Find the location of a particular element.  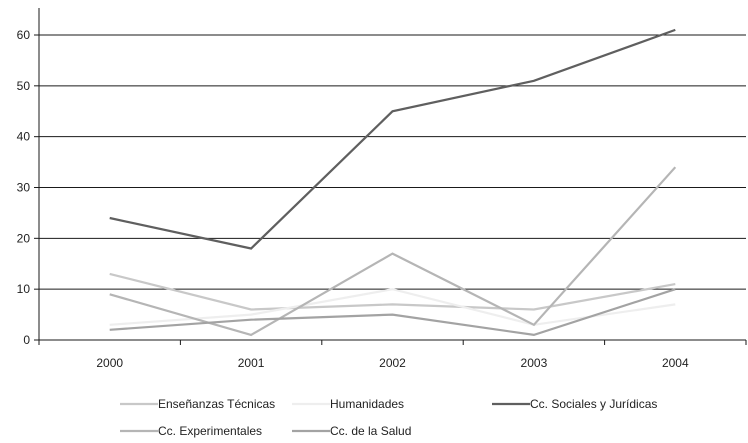

legend-label: Cc. de la Salud is located at coordinates (370, 431).